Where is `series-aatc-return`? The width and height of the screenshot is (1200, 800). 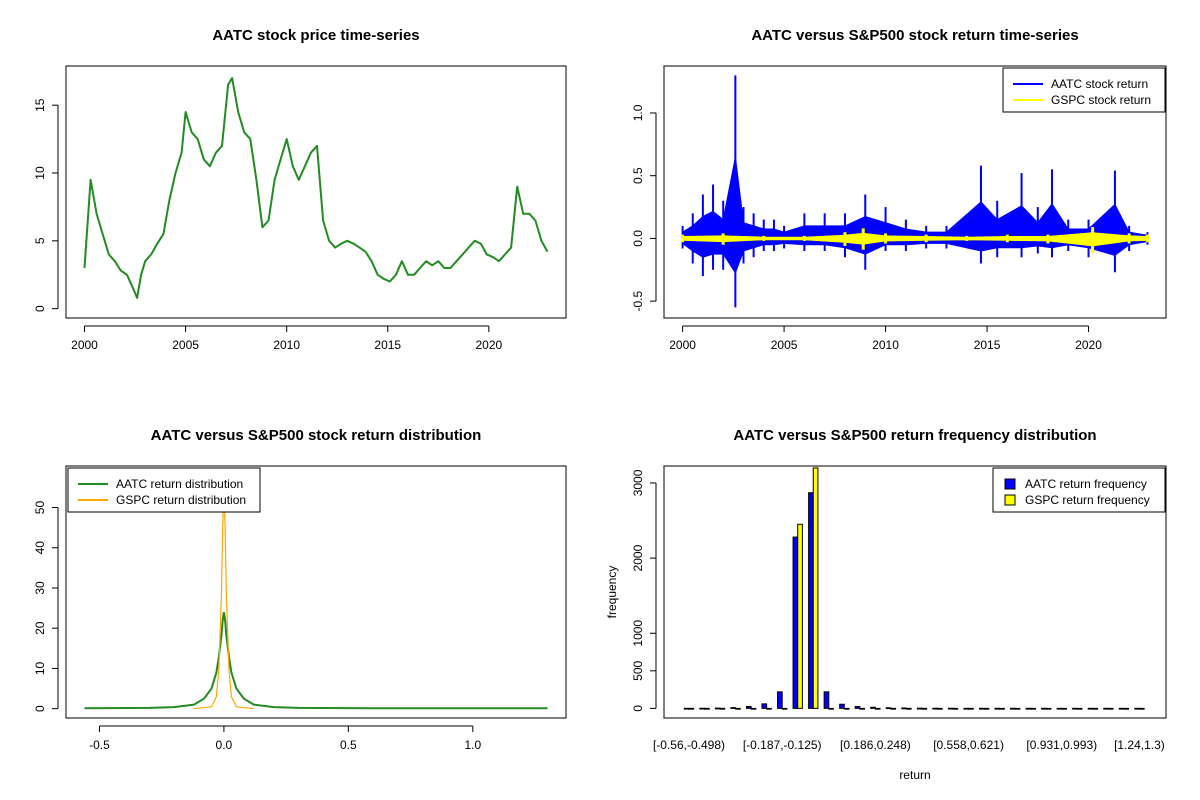
series-aatc-return is located at coordinates (915, 191).